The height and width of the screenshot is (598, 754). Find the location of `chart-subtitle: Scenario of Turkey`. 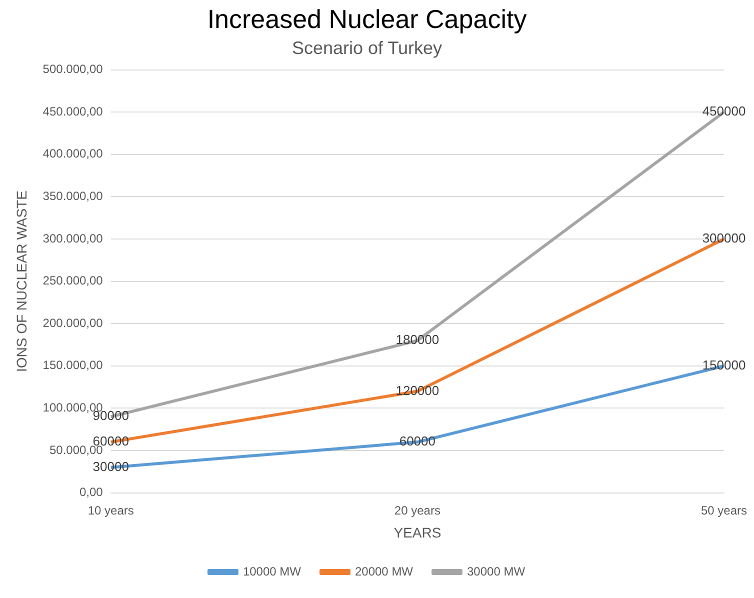

chart-subtitle: Scenario of Turkey is located at coordinates (367, 48).